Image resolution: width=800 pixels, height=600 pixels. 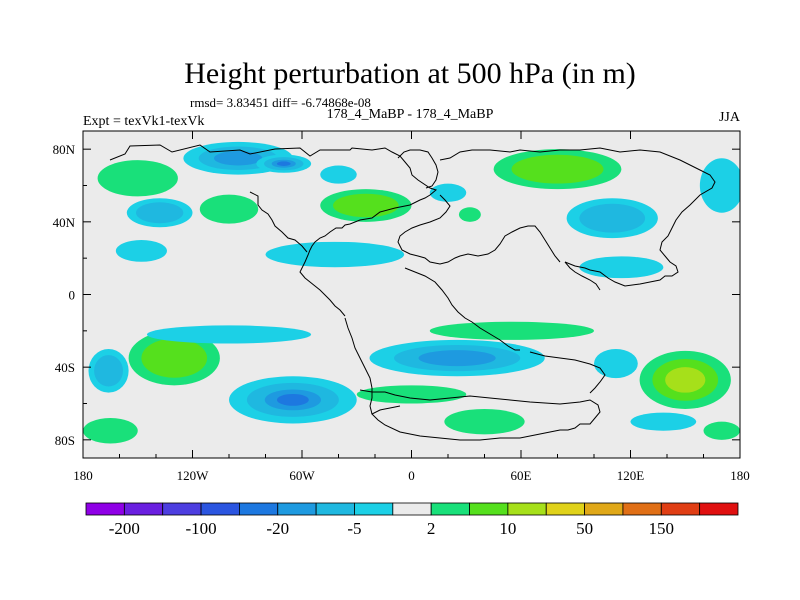 I want to click on colorbar-label: 150, so click(x=662, y=528).